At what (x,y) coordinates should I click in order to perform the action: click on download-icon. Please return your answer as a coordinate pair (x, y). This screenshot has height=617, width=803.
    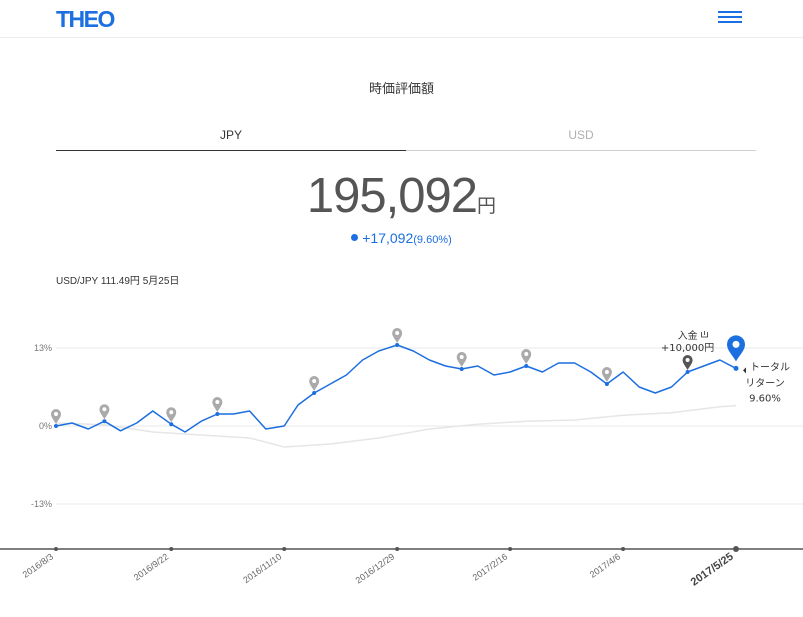
    Looking at the image, I should click on (704, 334).